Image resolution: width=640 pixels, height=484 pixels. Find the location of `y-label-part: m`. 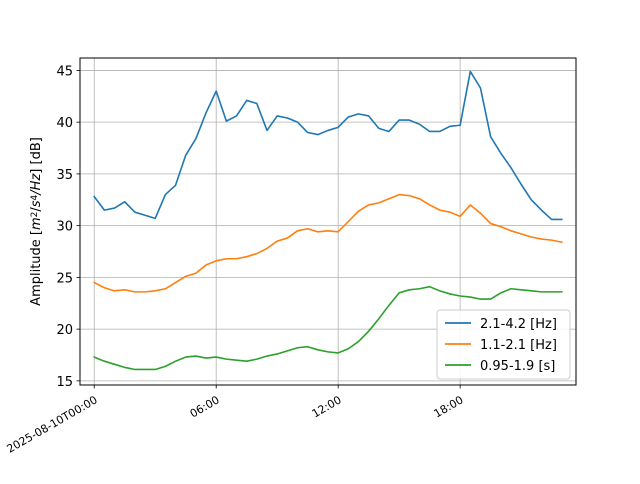

y-label-part: m is located at coordinates (36, 223).